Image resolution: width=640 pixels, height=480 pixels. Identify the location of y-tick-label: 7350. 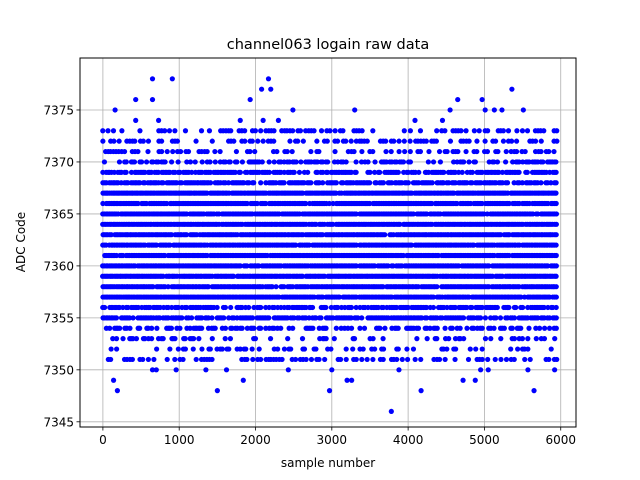
(58, 370).